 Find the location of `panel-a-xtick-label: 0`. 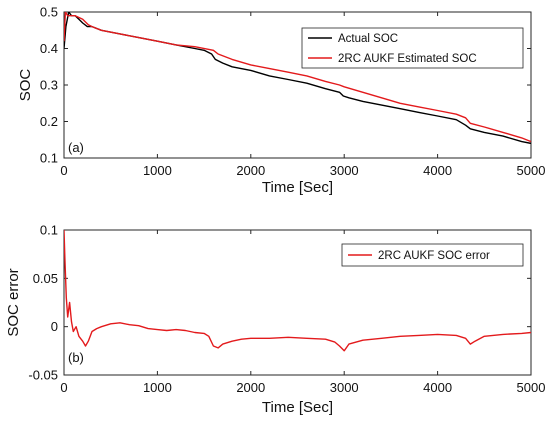

panel-a-xtick-label: 0 is located at coordinates (63, 170).